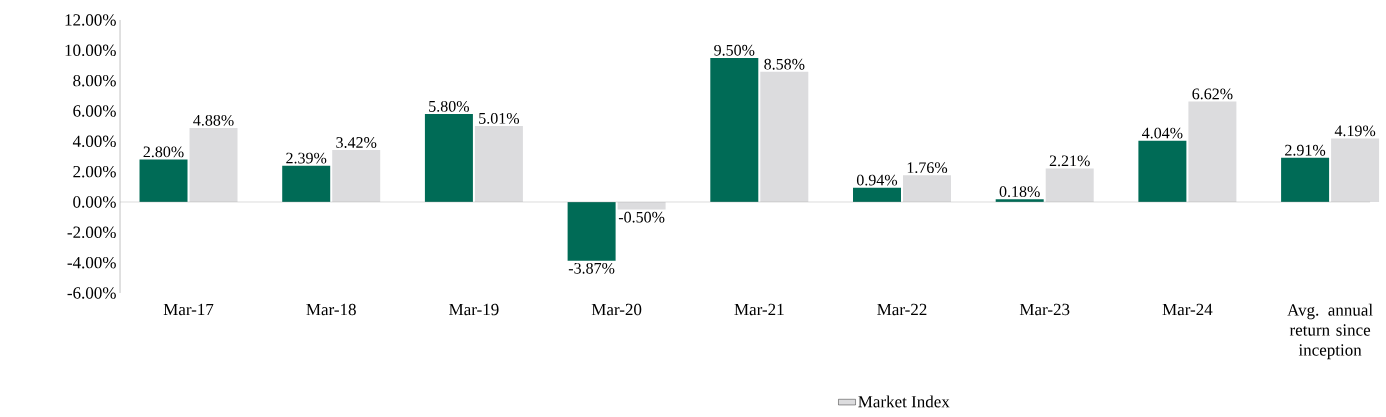 This screenshot has height=417, width=1386. Describe the element at coordinates (902, 309) in the screenshot. I see `x-tick-label: Mar-22` at that location.